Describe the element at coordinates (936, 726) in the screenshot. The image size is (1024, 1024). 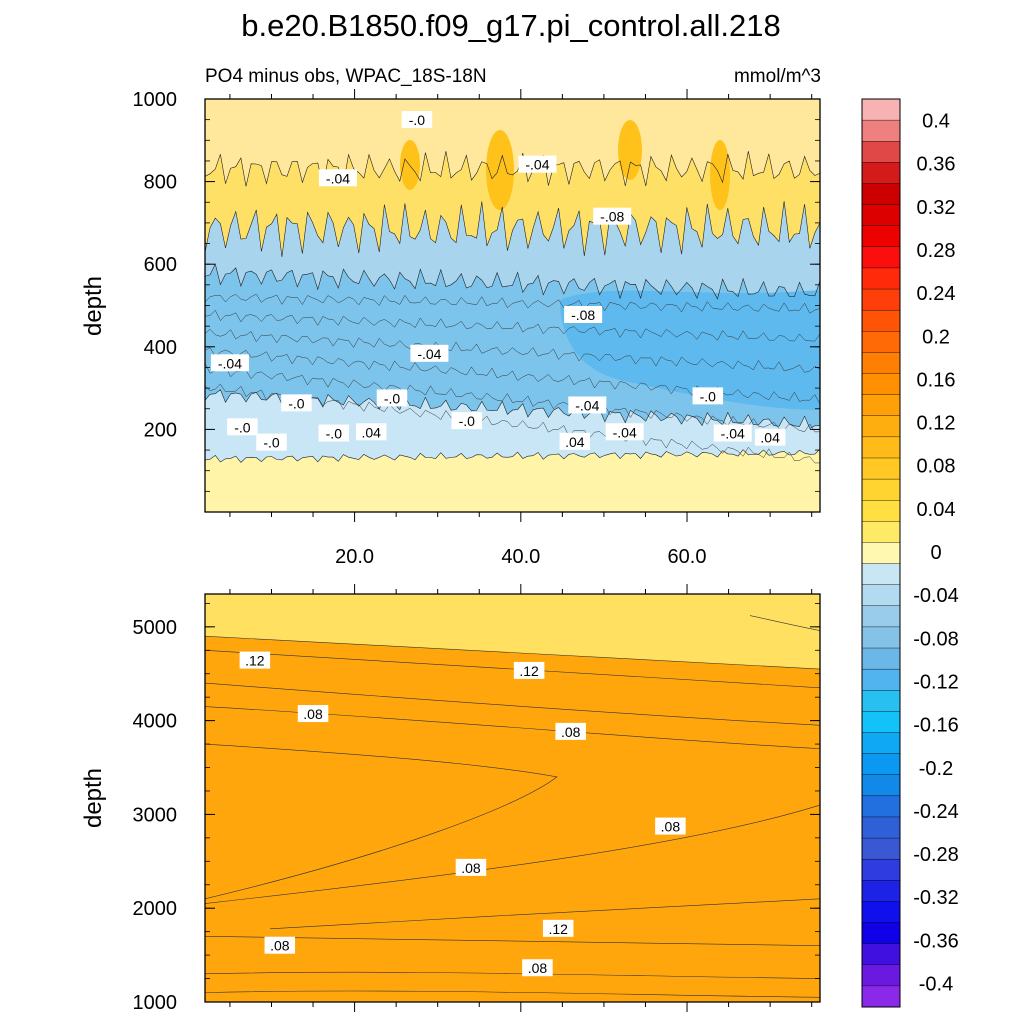
I see `colorbar-label: -0.16` at that location.